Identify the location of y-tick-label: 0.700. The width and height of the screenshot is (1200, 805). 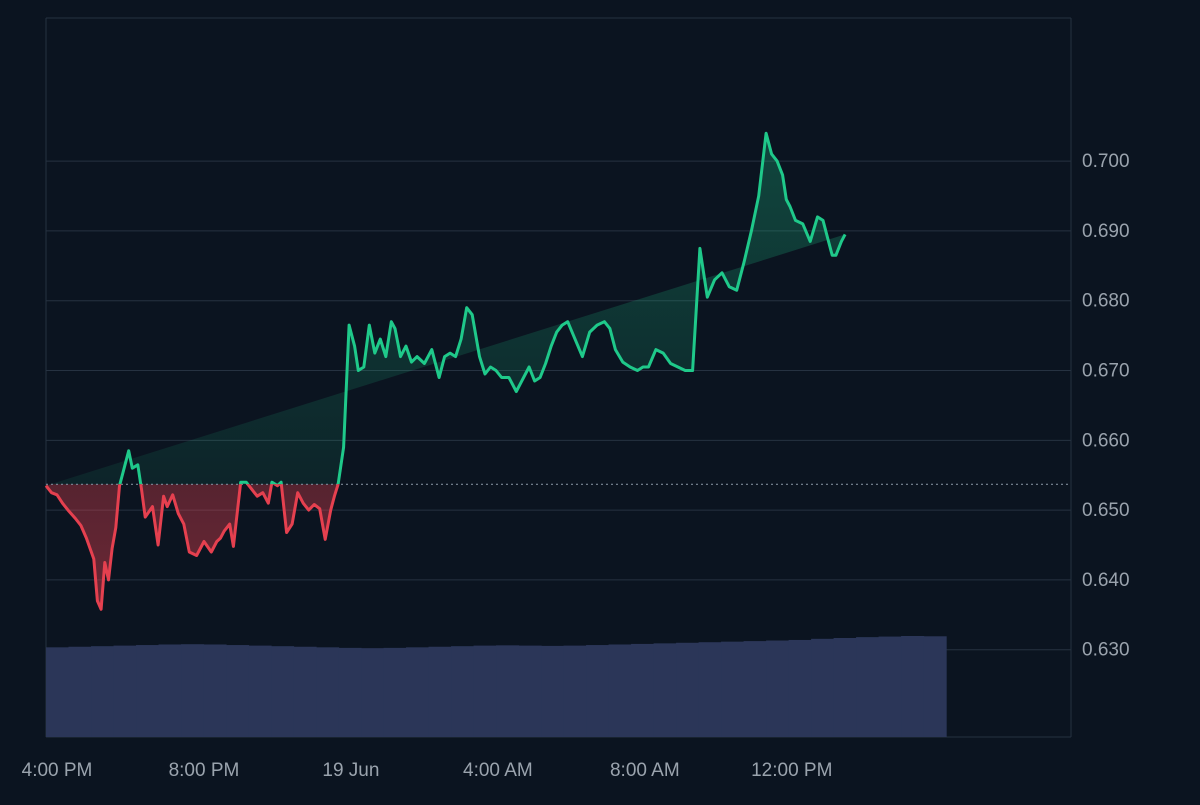
(1106, 161).